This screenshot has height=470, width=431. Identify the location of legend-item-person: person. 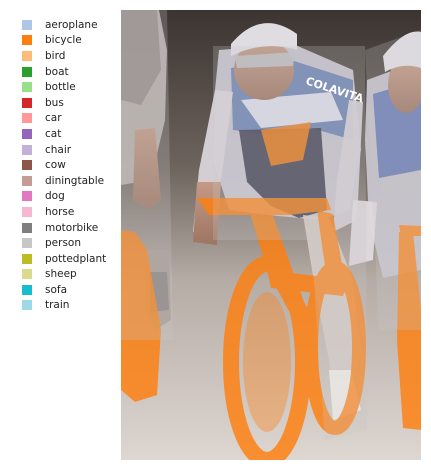
(64, 243).